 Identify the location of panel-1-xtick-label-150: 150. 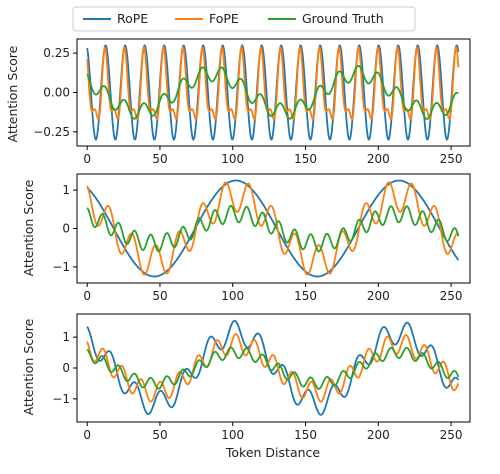
(305, 159).